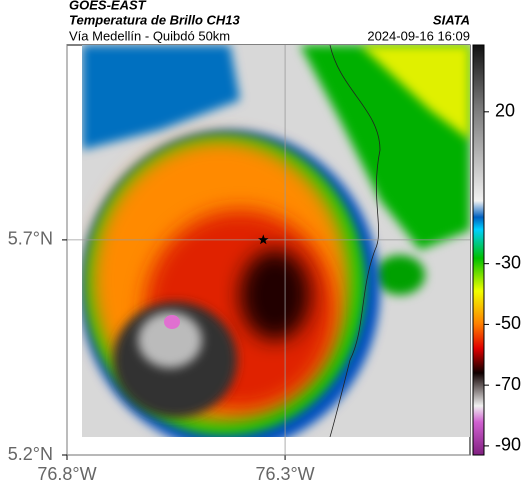 The height and width of the screenshot is (491, 526). I want to click on y-tick-label: 5.7°N, so click(30, 239).